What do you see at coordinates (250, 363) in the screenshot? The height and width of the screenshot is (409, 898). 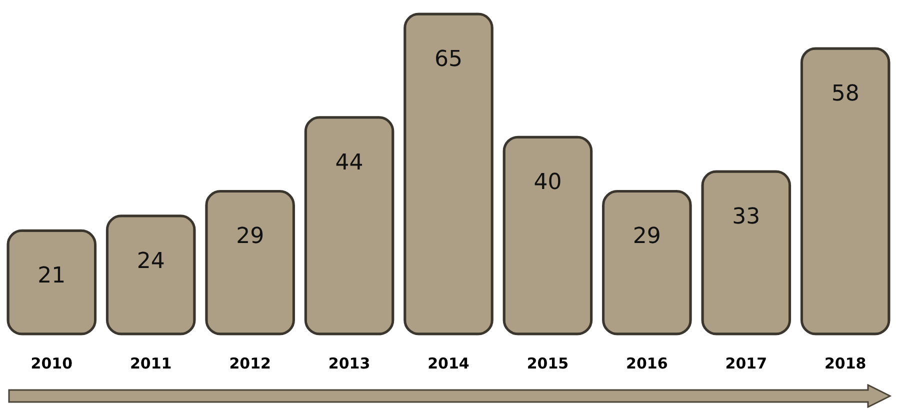 I see `x-tick-label: 2012` at bounding box center [250, 363].